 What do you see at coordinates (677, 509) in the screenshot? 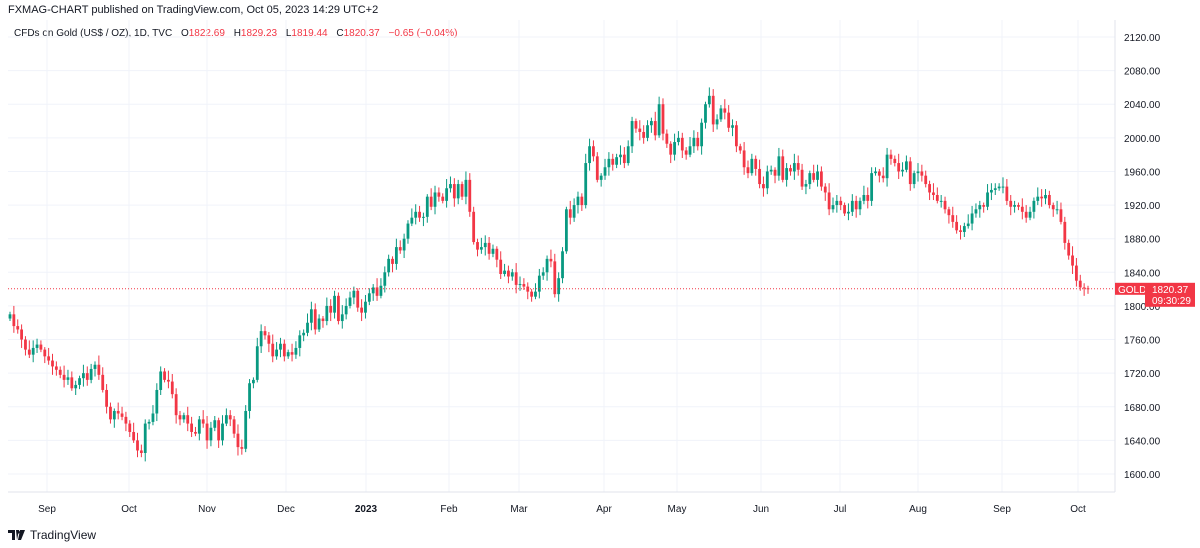
I see `x-tick-label: May` at bounding box center [677, 509].